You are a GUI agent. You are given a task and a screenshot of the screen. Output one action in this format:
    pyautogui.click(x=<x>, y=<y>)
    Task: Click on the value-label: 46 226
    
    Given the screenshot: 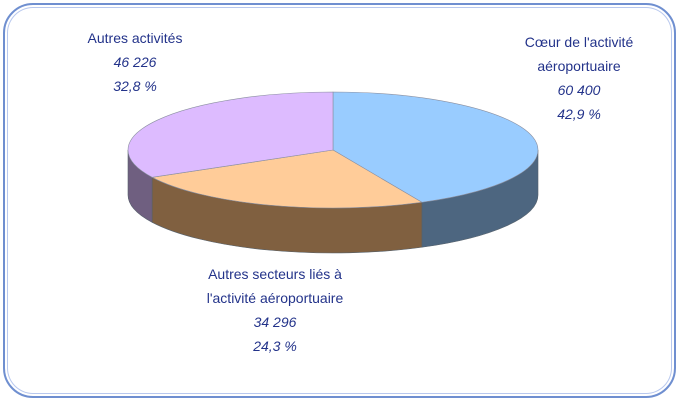 What is the action you would take?
    pyautogui.click(x=135, y=62)
    